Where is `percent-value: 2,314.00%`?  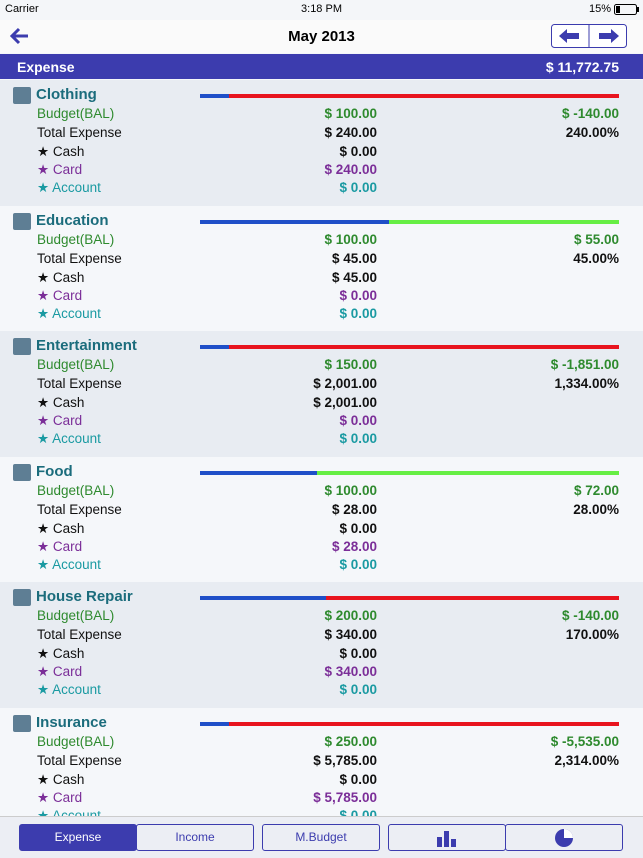 percent-value: 2,314.00% is located at coordinates (586, 760).